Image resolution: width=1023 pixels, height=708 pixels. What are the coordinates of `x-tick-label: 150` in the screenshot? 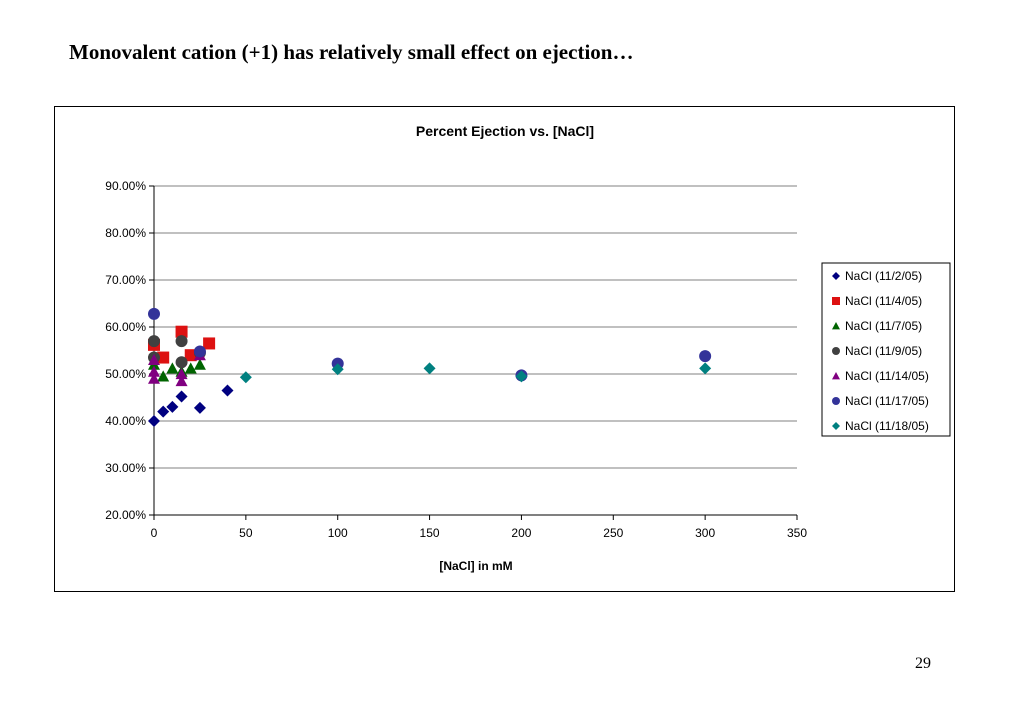 It's located at (430, 533).